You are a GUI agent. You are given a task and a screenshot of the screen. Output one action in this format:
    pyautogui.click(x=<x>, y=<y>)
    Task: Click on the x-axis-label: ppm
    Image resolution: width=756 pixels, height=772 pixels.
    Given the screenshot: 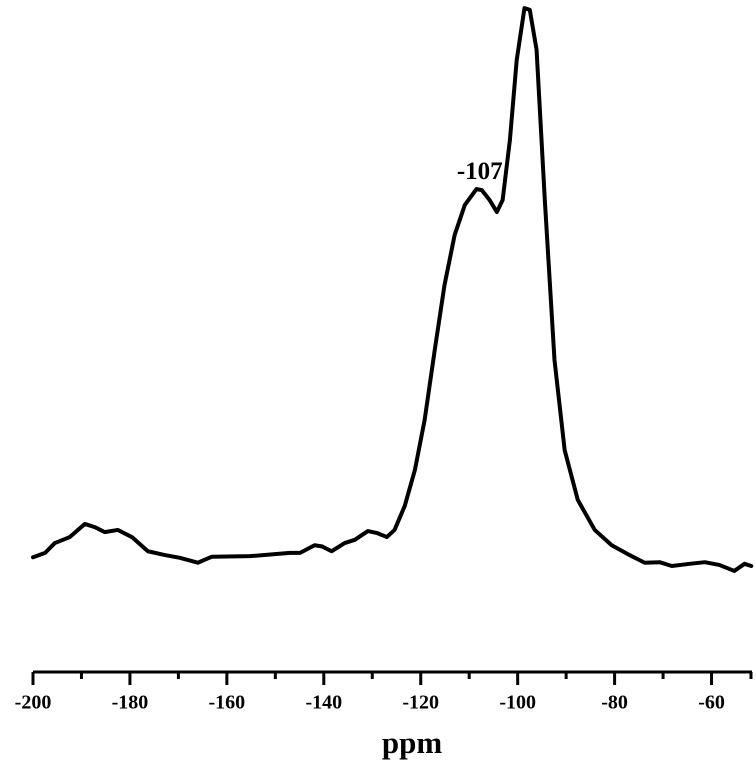 What is the action you would take?
    pyautogui.click(x=412, y=742)
    